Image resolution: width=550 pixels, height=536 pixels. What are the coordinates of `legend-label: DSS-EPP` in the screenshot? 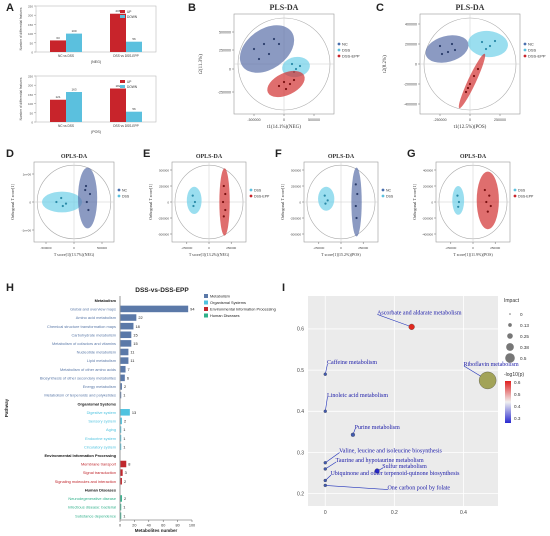 It's located at (537, 56).